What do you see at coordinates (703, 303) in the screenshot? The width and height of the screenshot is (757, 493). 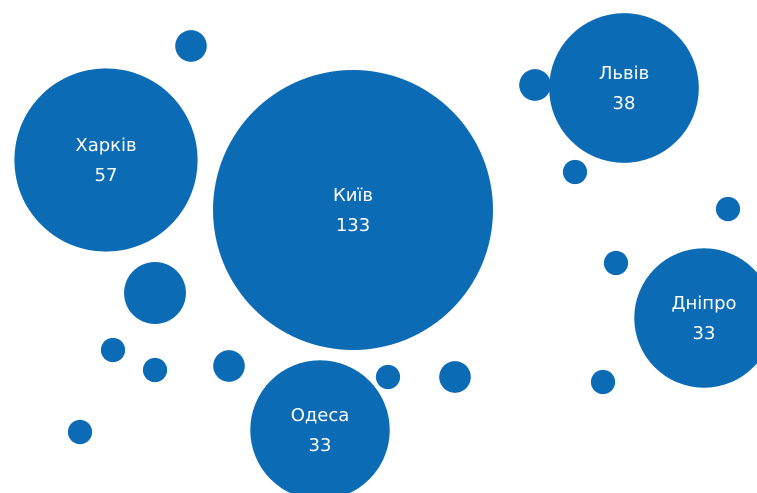 I see `bubble-name: Дніпро` at bounding box center [703, 303].